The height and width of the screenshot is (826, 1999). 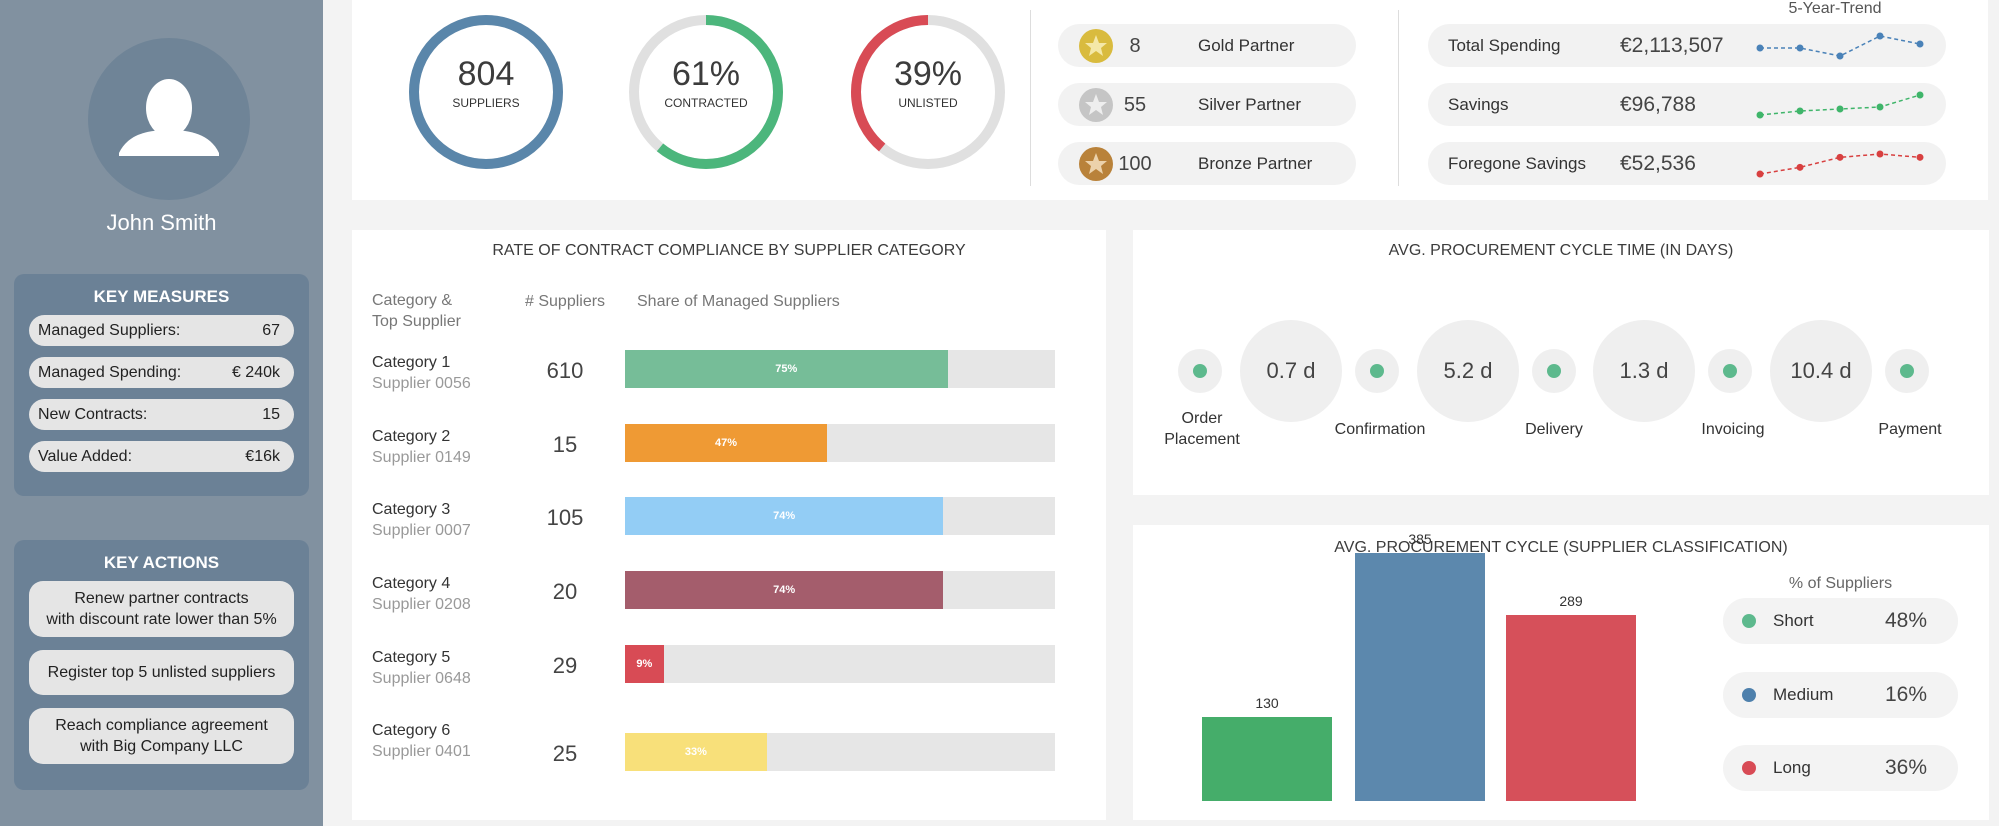 What do you see at coordinates (1907, 371) in the screenshot?
I see `step-payment-dot` at bounding box center [1907, 371].